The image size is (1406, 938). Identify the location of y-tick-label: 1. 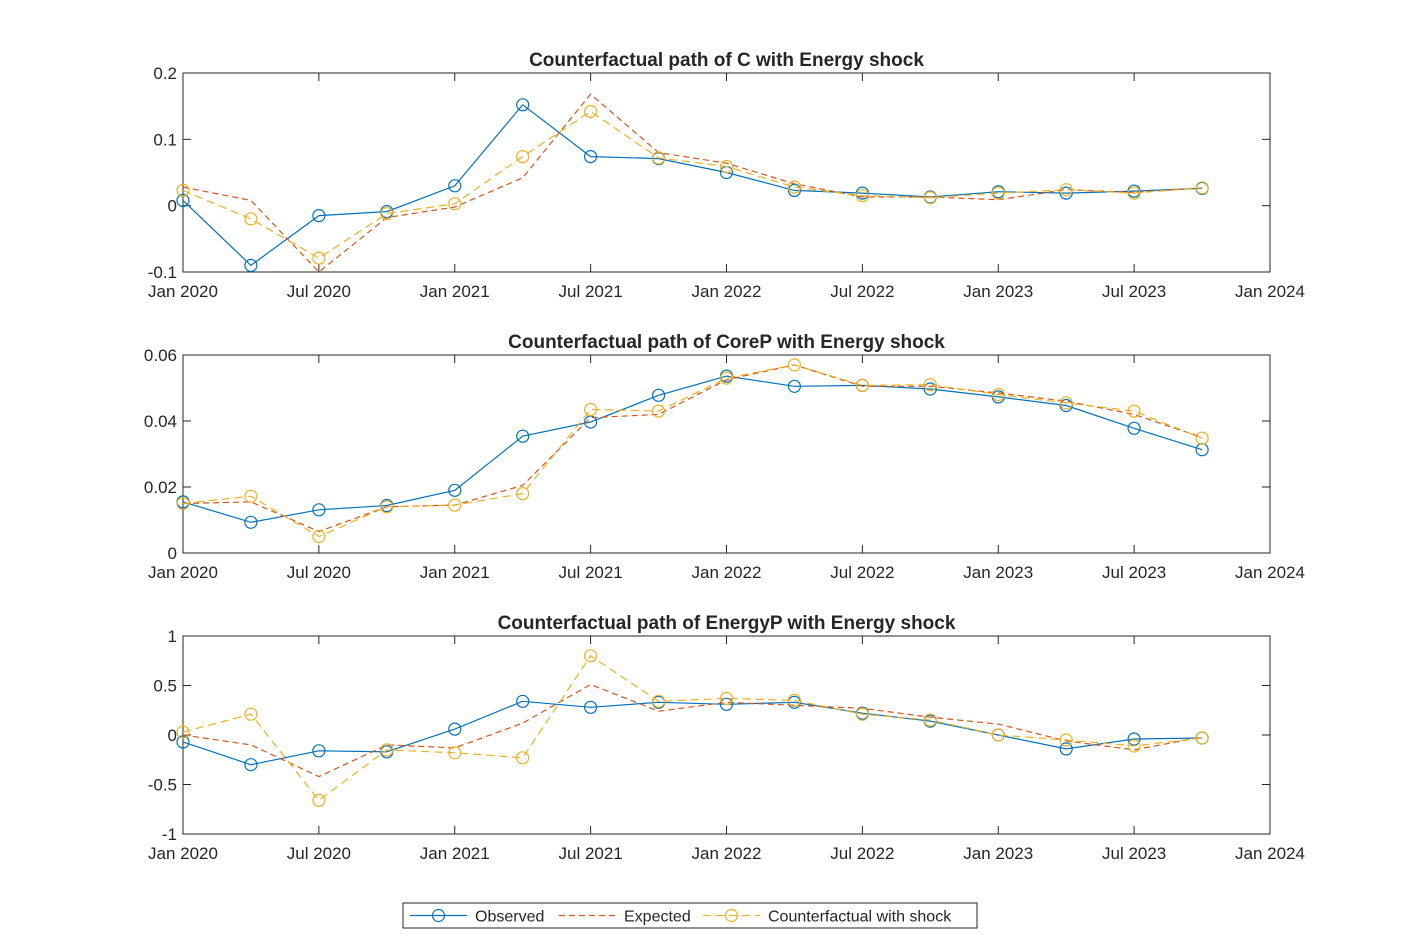
(172, 636).